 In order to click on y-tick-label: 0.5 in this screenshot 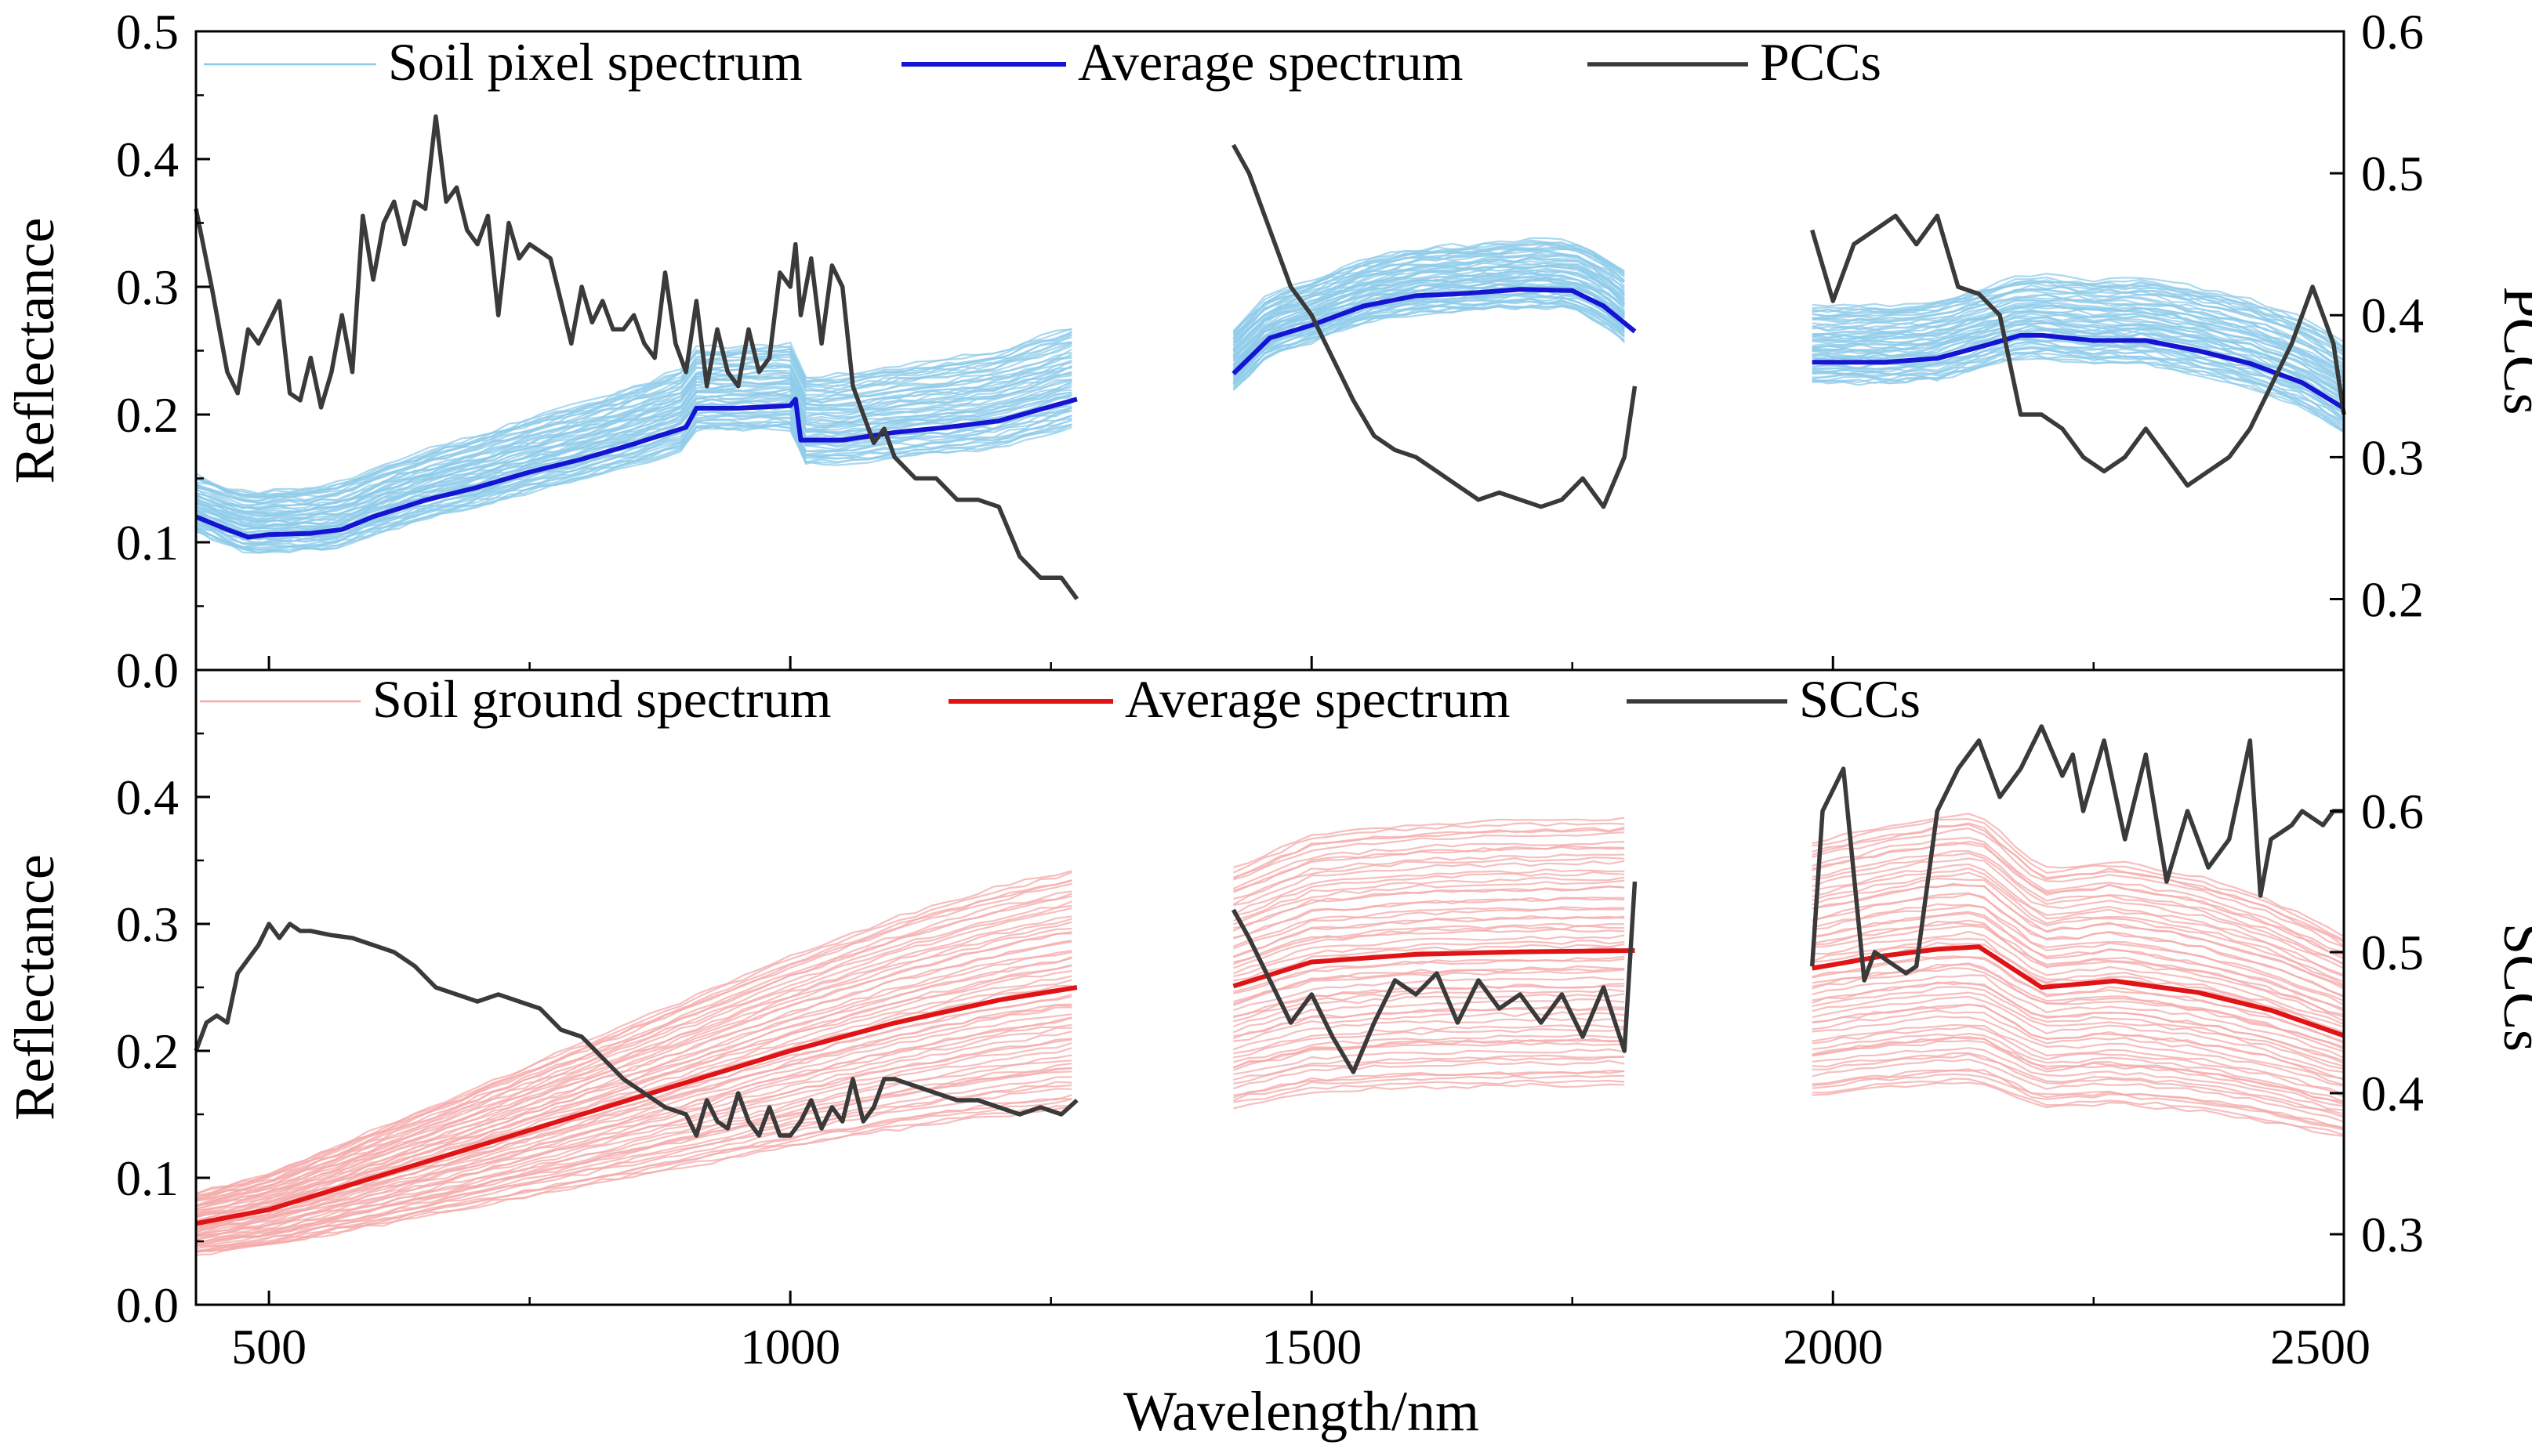, I will do `click(147, 32)`.